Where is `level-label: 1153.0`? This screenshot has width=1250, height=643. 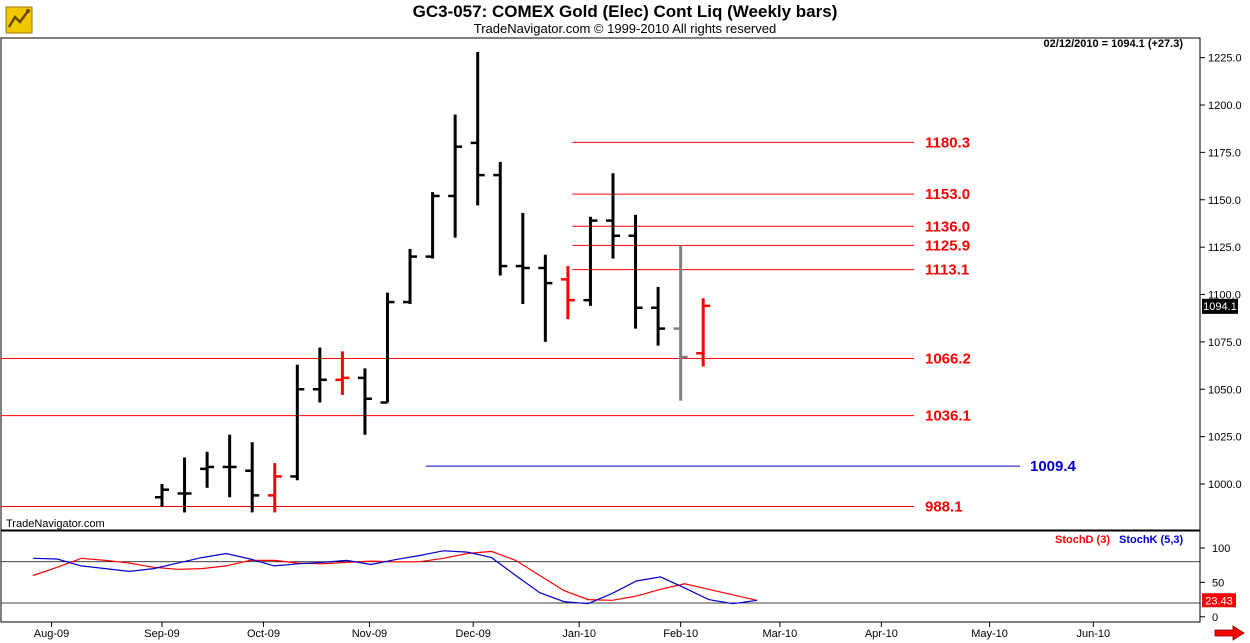
level-label: 1153.0 is located at coordinates (947, 194).